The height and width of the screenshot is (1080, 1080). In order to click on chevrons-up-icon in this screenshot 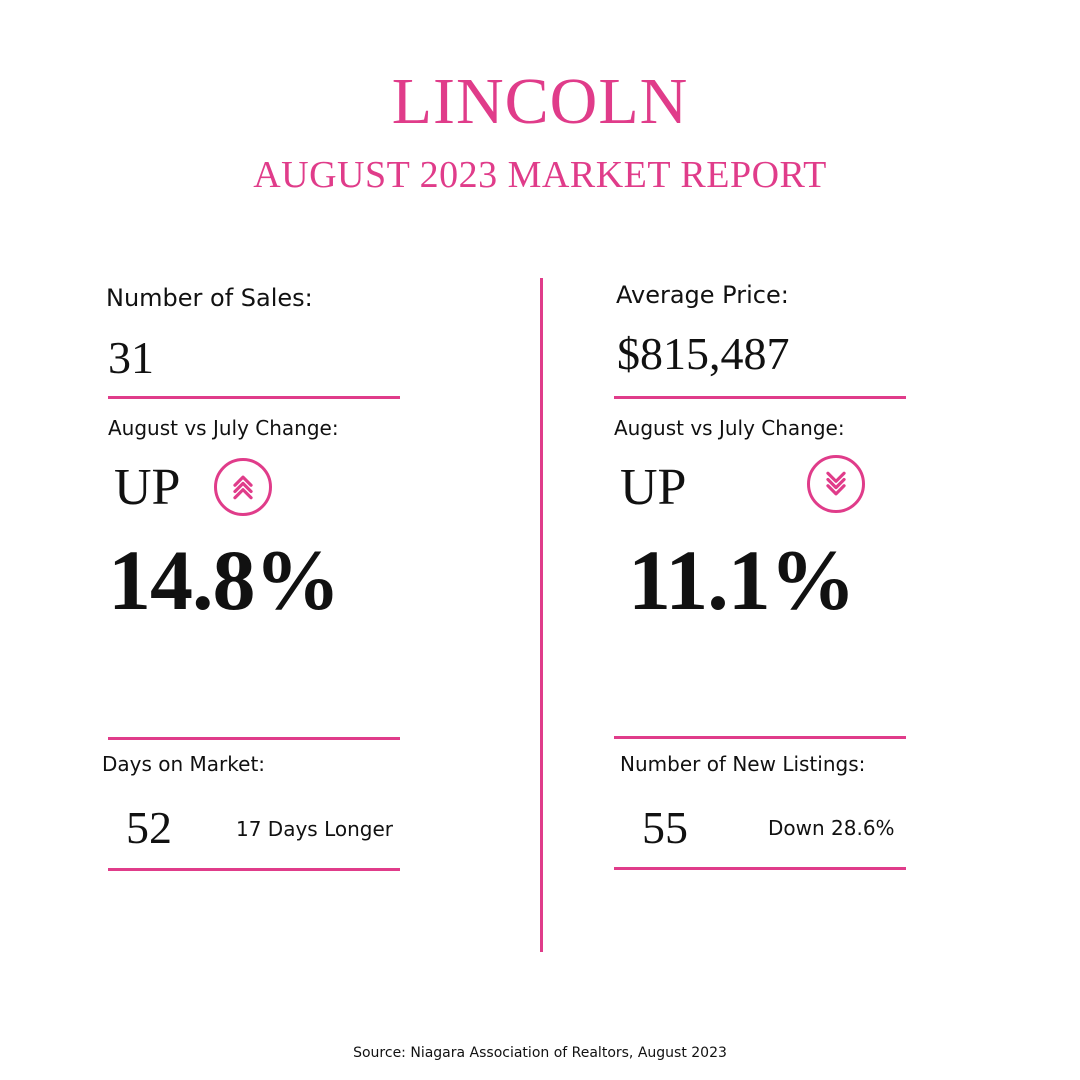, I will do `click(243, 487)`.